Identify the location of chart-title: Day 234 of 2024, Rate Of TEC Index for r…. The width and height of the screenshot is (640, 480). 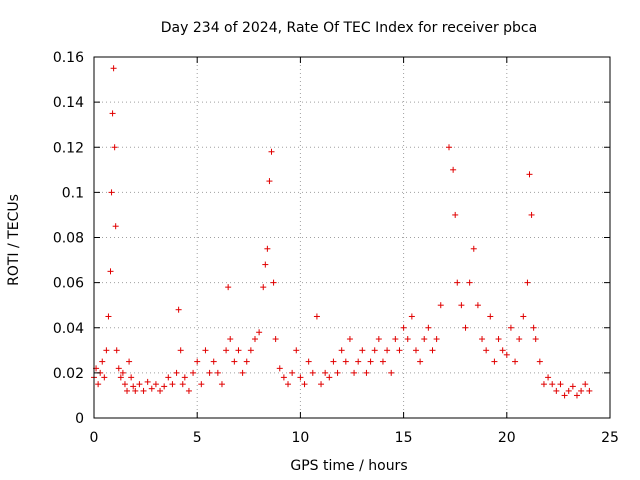
(349, 28).